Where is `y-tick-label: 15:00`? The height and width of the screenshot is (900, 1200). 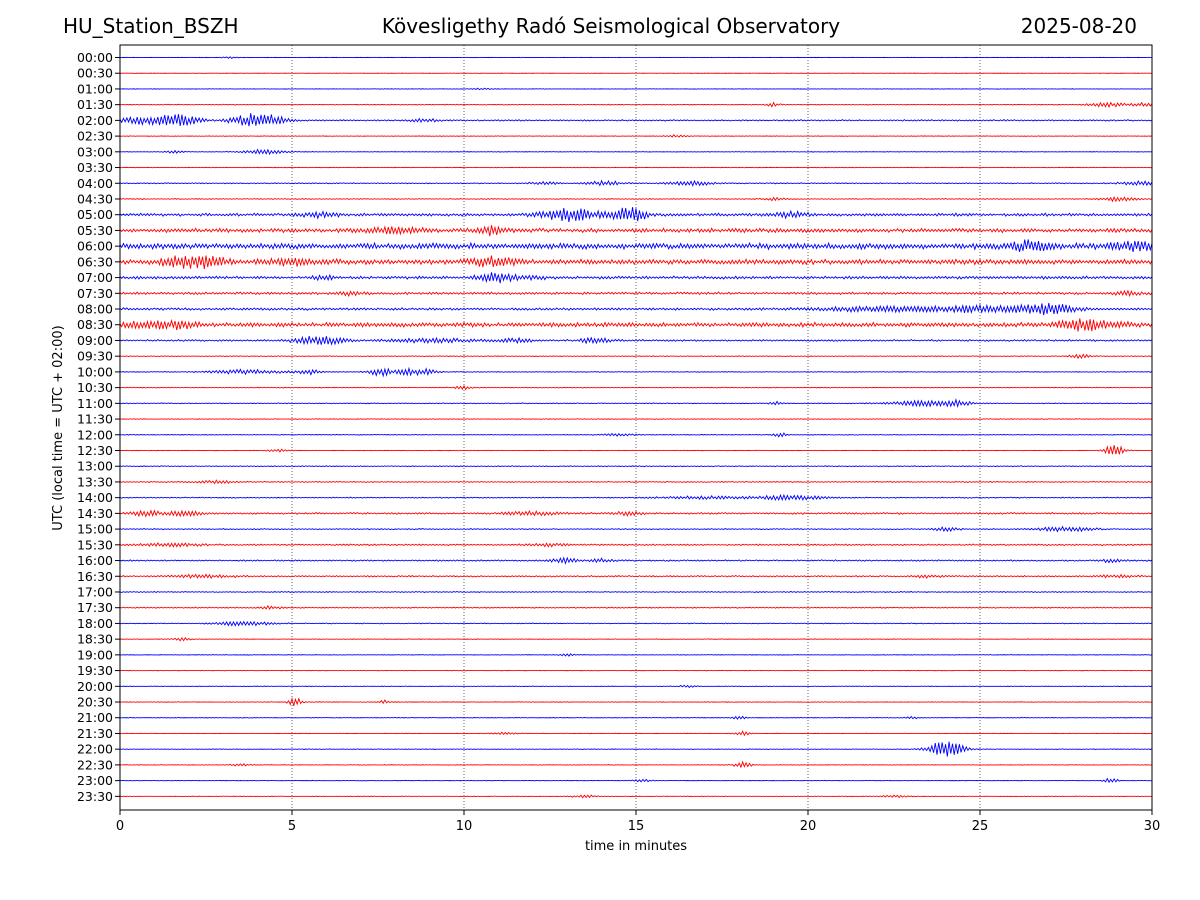 y-tick-label: 15:00 is located at coordinates (95, 529).